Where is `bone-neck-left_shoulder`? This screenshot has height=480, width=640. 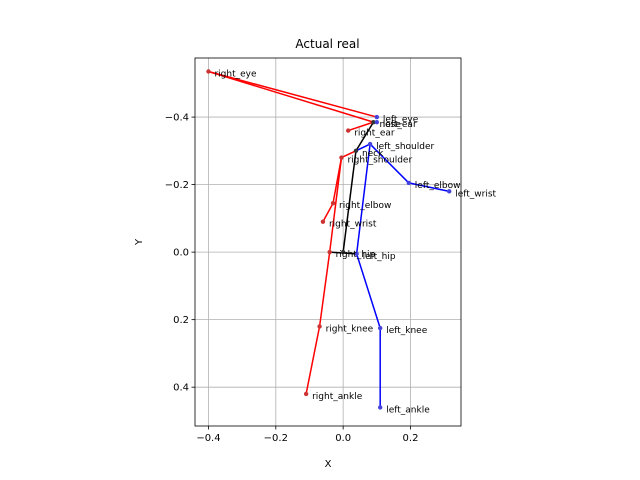 bone-neck-left_shoulder is located at coordinates (363, 147).